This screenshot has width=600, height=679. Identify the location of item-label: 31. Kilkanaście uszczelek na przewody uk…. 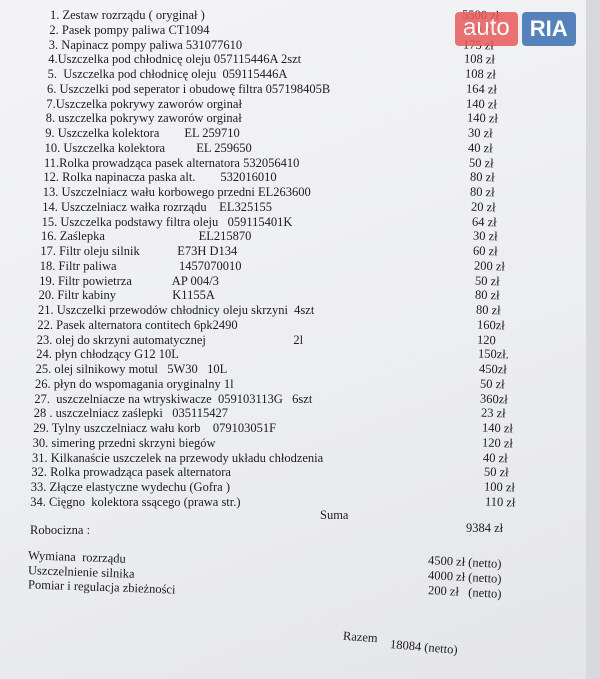
(178, 457).